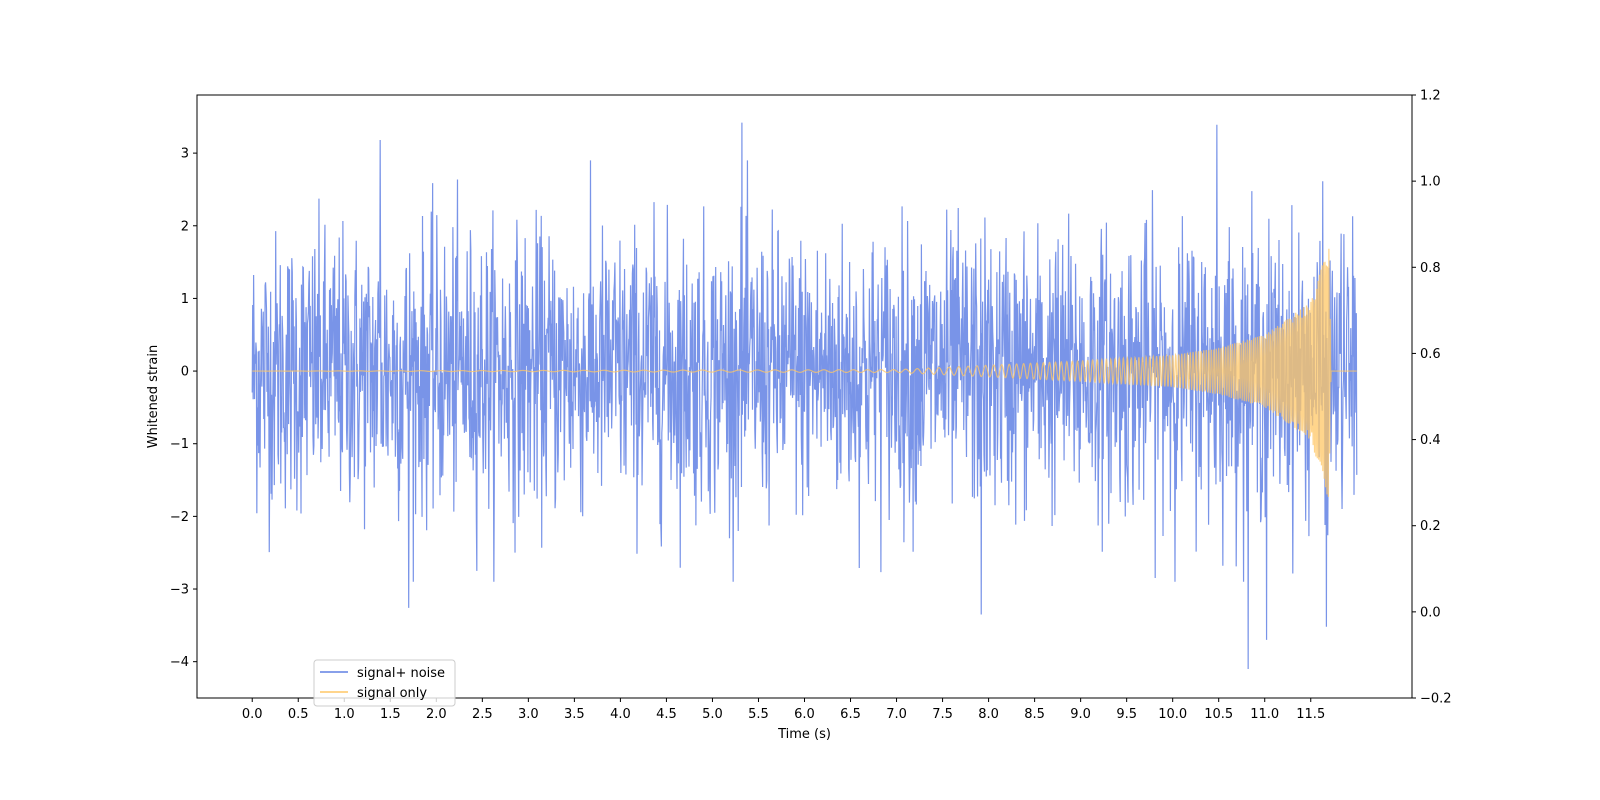 This screenshot has height=800, width=1600. Describe the element at coordinates (185, 372) in the screenshot. I see `y-tick-label: 0` at that location.